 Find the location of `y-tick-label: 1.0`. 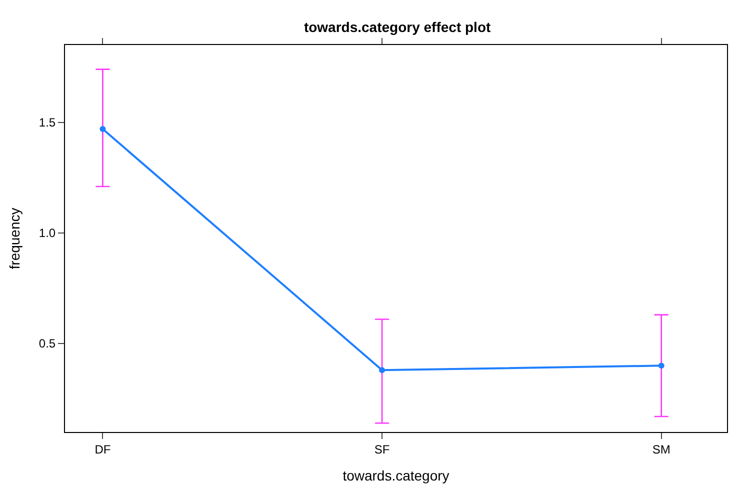

y-tick-label: 1.0 is located at coordinates (47, 233).